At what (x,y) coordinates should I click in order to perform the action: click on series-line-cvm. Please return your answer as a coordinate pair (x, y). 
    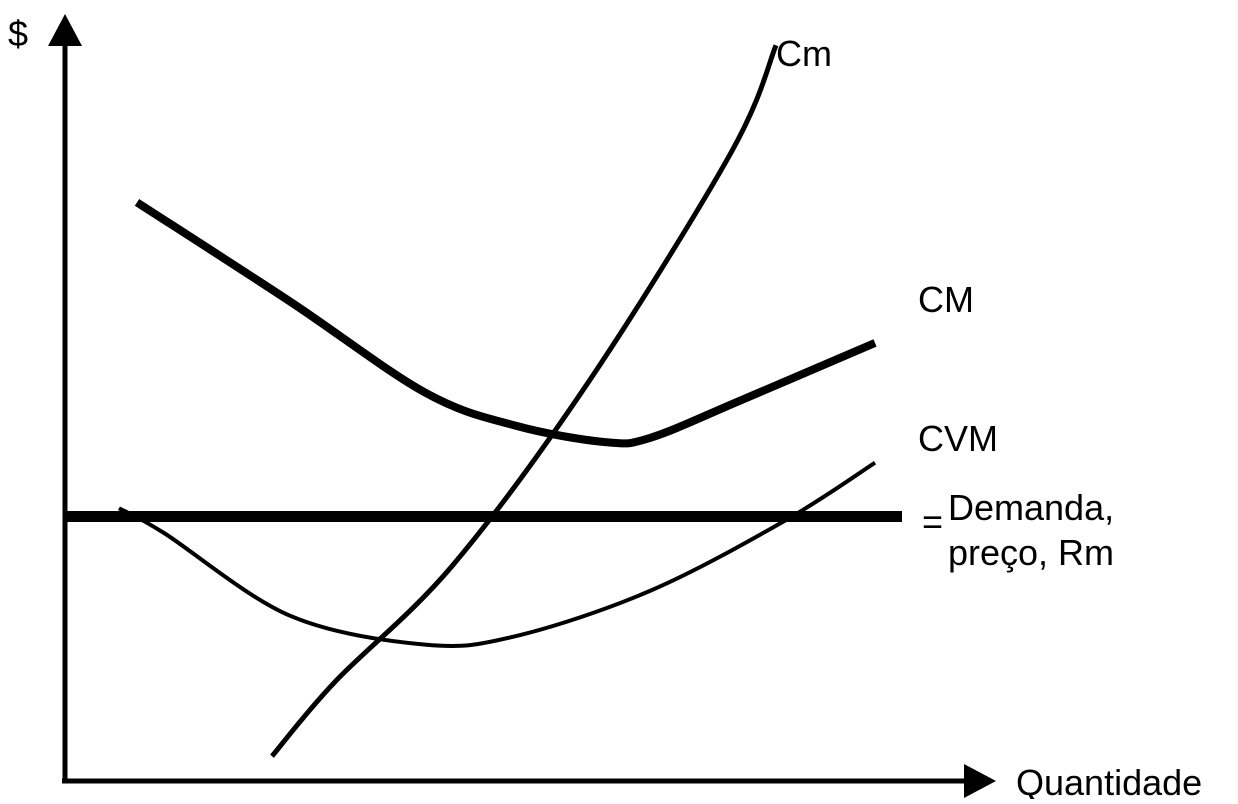
    Looking at the image, I should click on (497, 555).